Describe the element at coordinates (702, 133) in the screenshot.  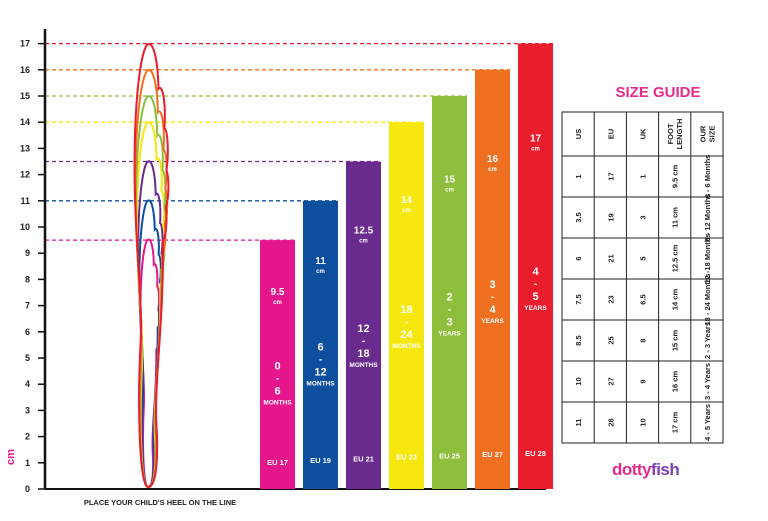
I see `table-header-cell: OUR` at that location.